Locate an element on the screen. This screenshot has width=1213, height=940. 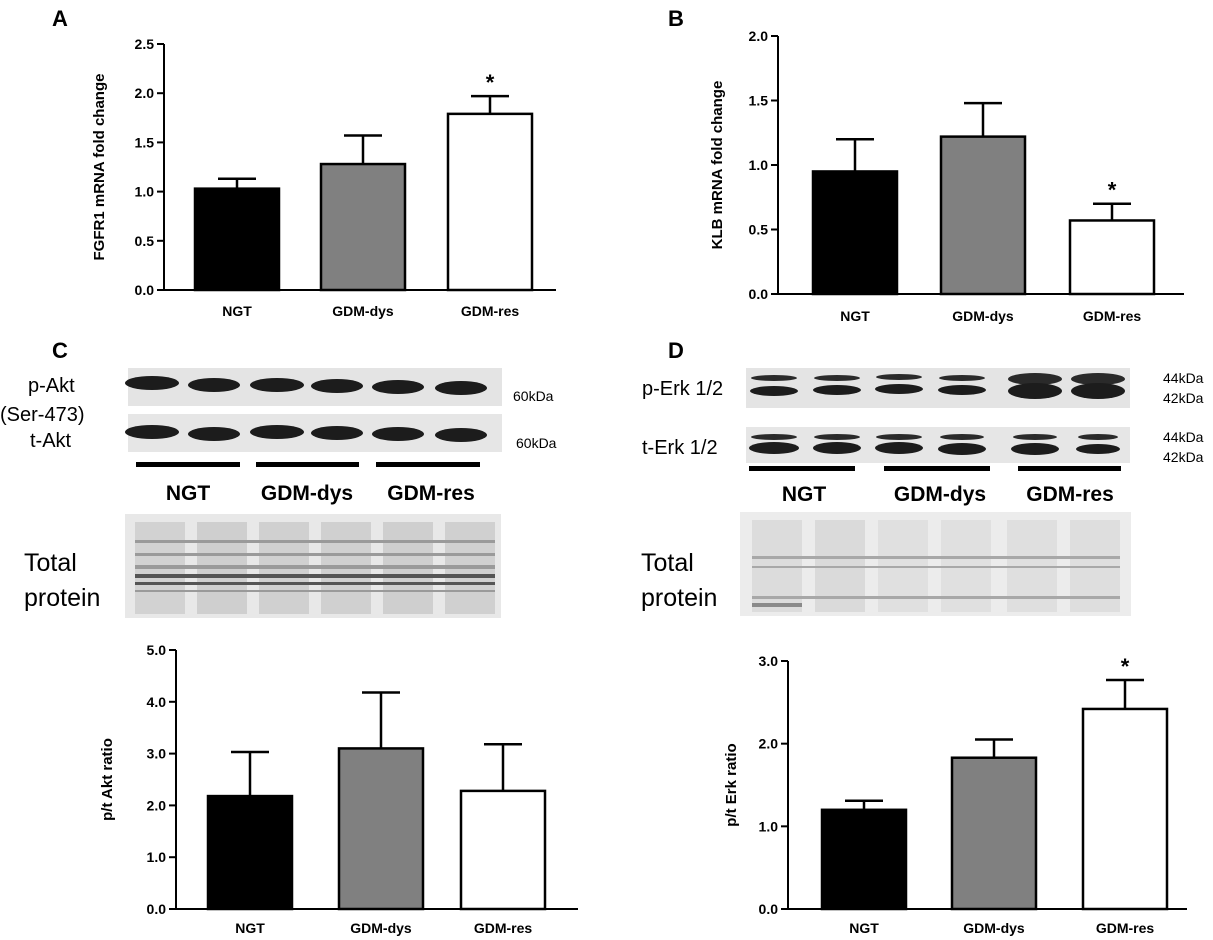
panel-letter-a: A is located at coordinates (60, 18).